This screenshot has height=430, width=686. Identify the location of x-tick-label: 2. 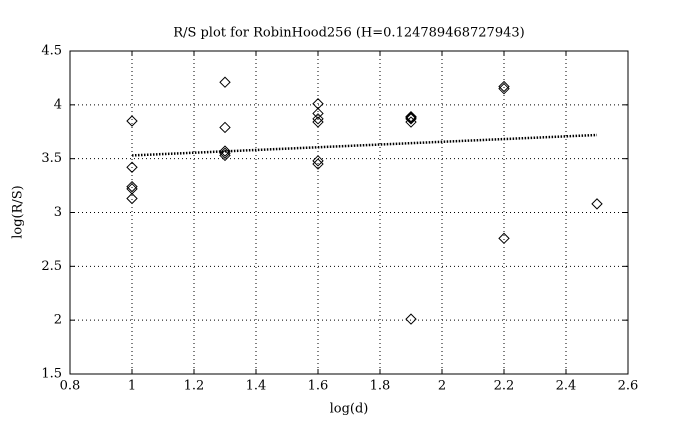
(442, 386).